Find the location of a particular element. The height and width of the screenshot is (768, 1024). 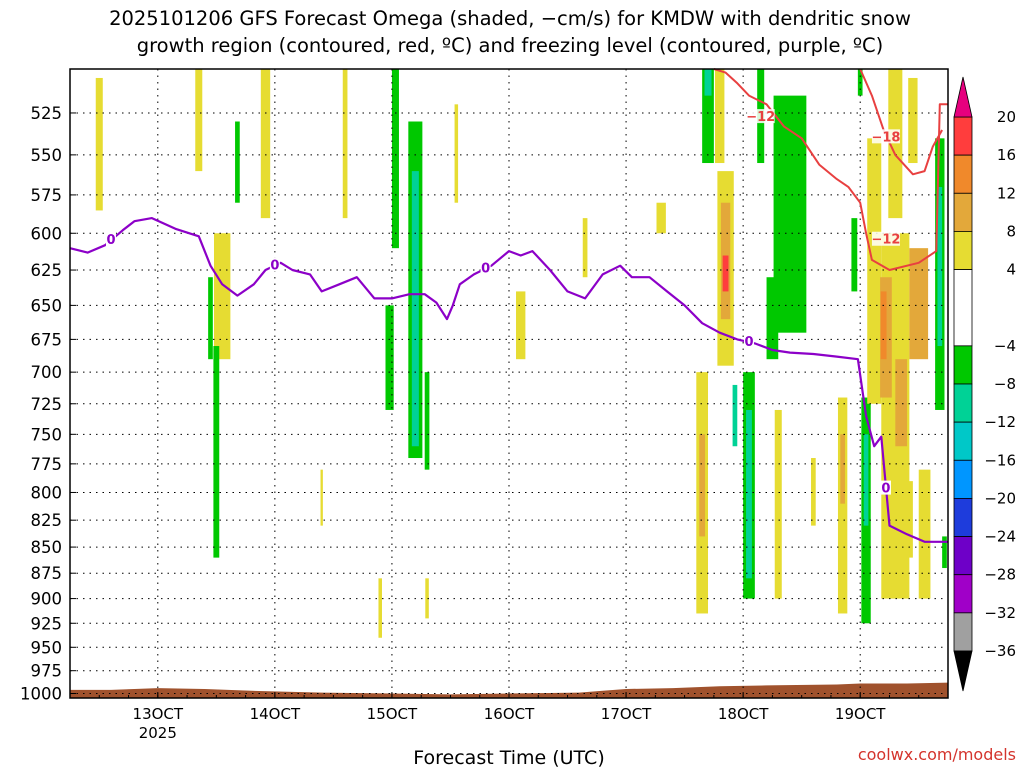

y-tick-label: 600 is located at coordinates (47, 233).